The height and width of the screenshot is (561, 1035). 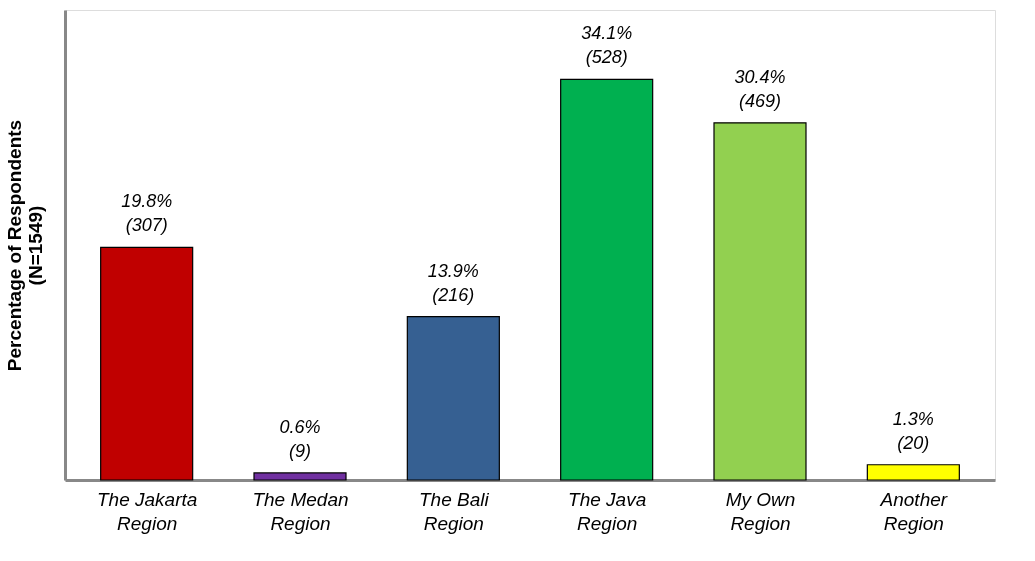 I want to click on data-label: 0.6% (9), so click(x=300, y=438).